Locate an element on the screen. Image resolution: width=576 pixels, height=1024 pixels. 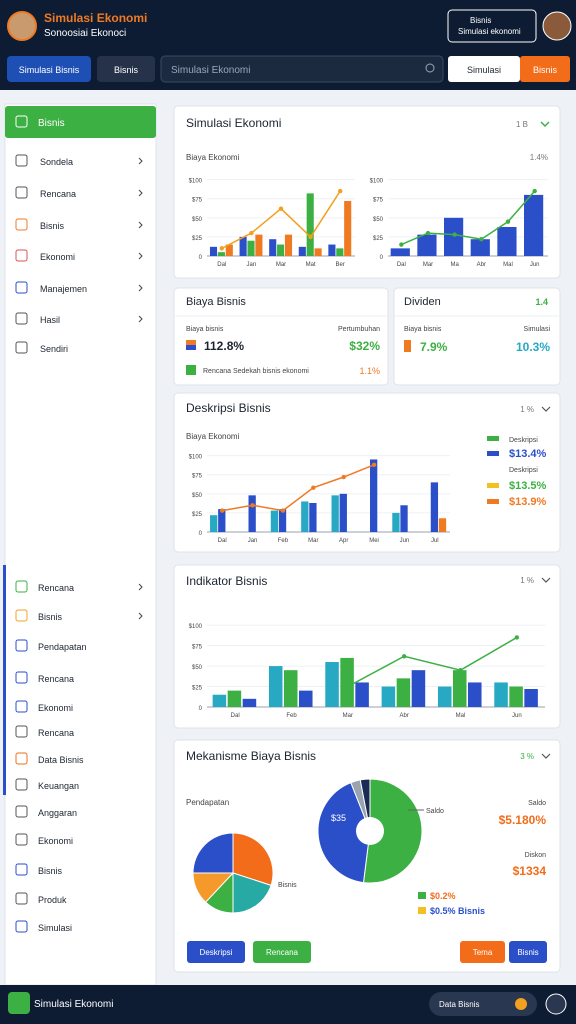
app-title: Simulasi Ekonomi is located at coordinates (95, 18).